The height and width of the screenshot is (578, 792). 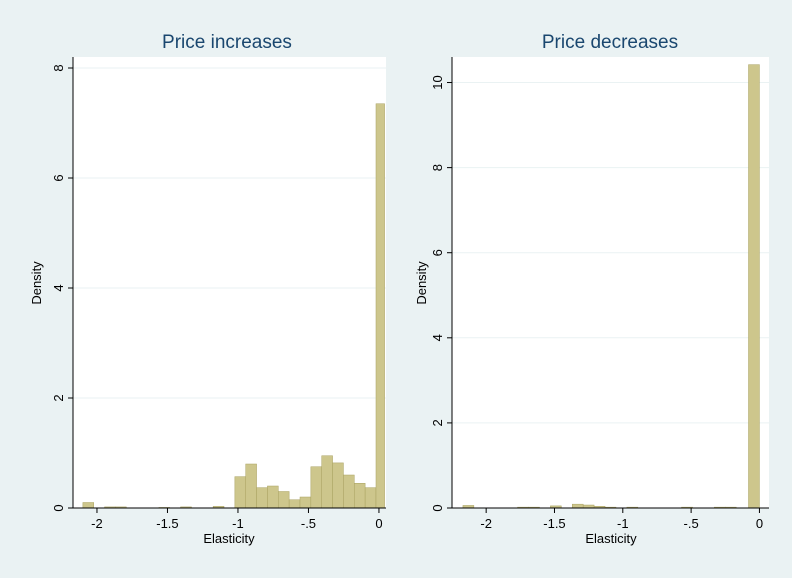 What do you see at coordinates (441, 293) in the screenshot?
I see `y-ticks: 0 2 4 6 8 10` at bounding box center [441, 293].